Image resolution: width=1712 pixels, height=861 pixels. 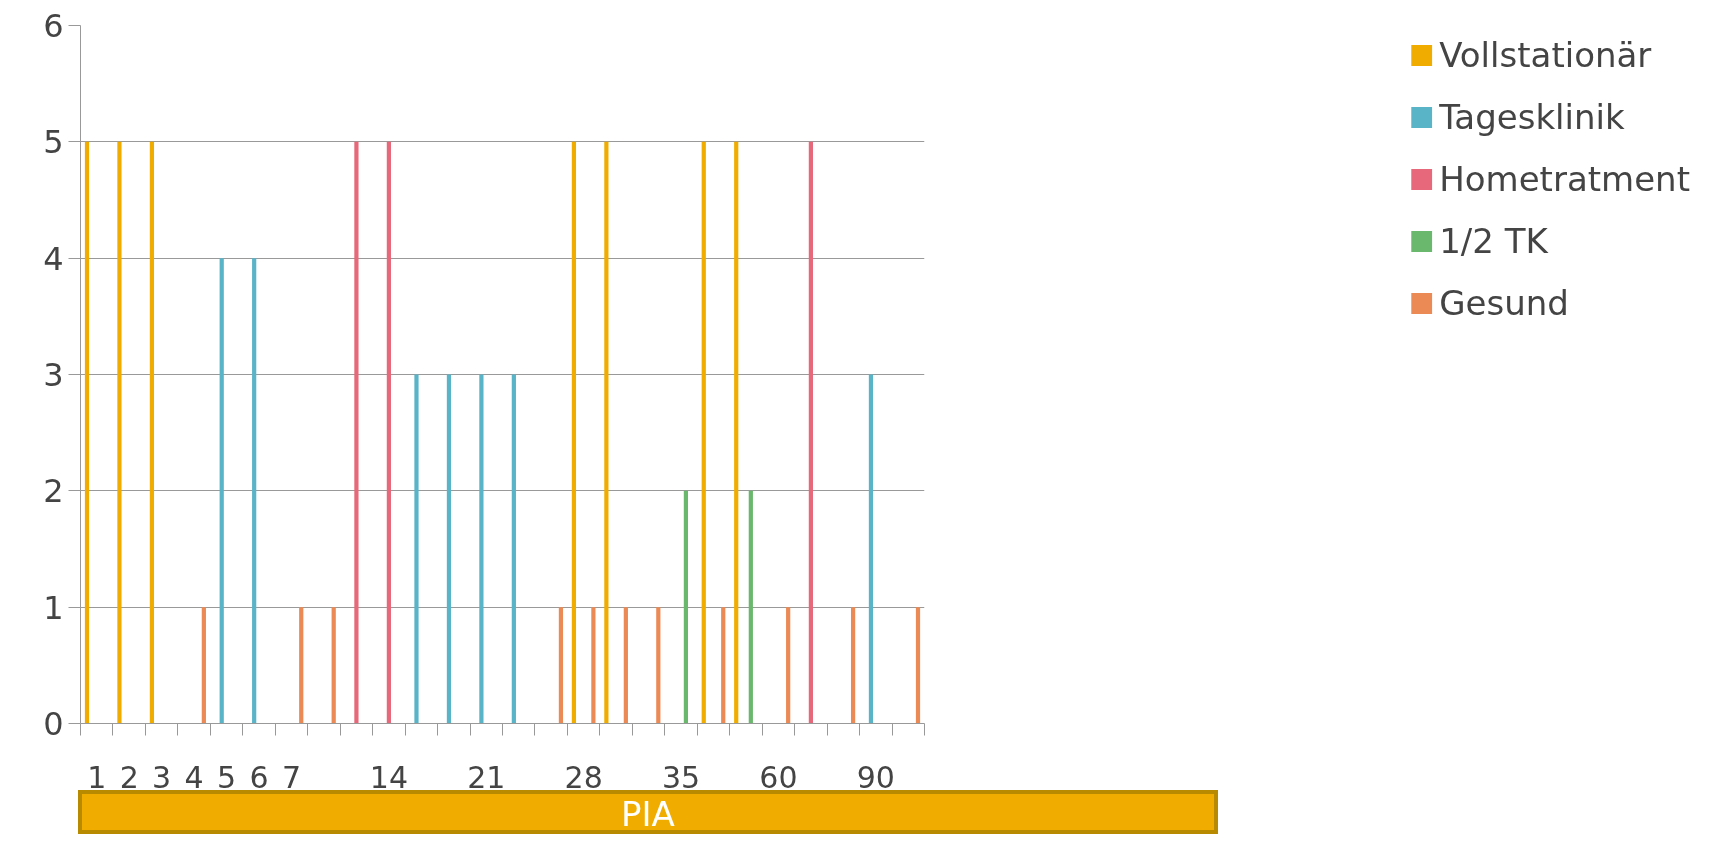 I want to click on y-tick-label: 5, so click(x=53, y=142).